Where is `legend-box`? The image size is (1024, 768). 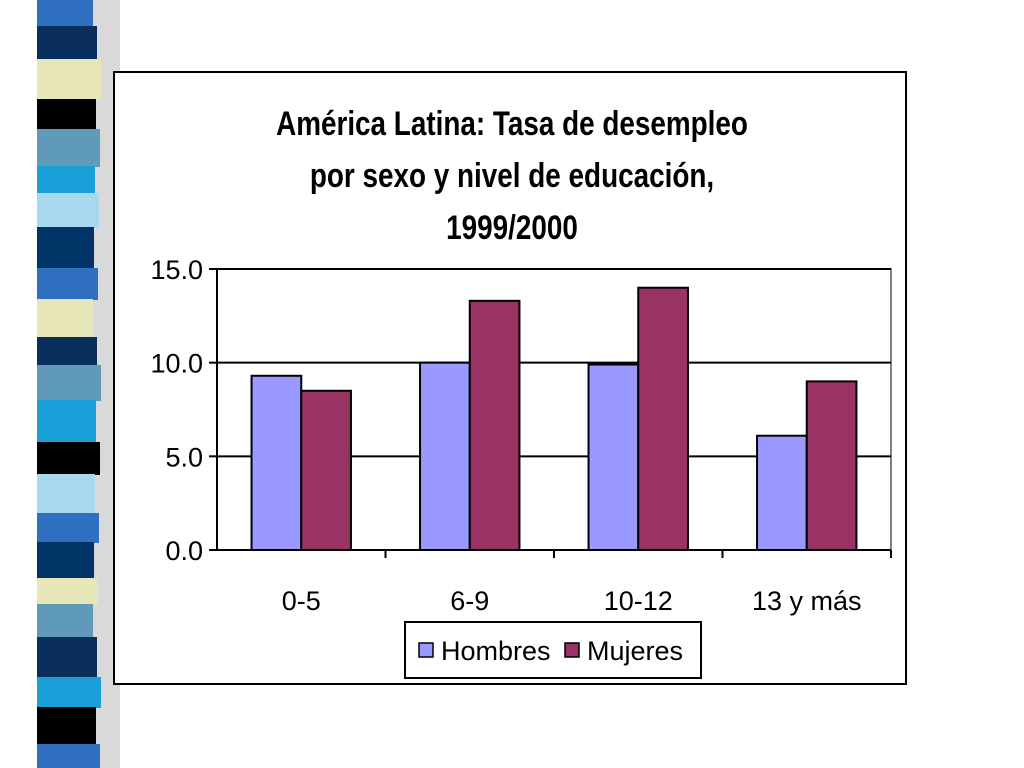 legend-box is located at coordinates (553, 650).